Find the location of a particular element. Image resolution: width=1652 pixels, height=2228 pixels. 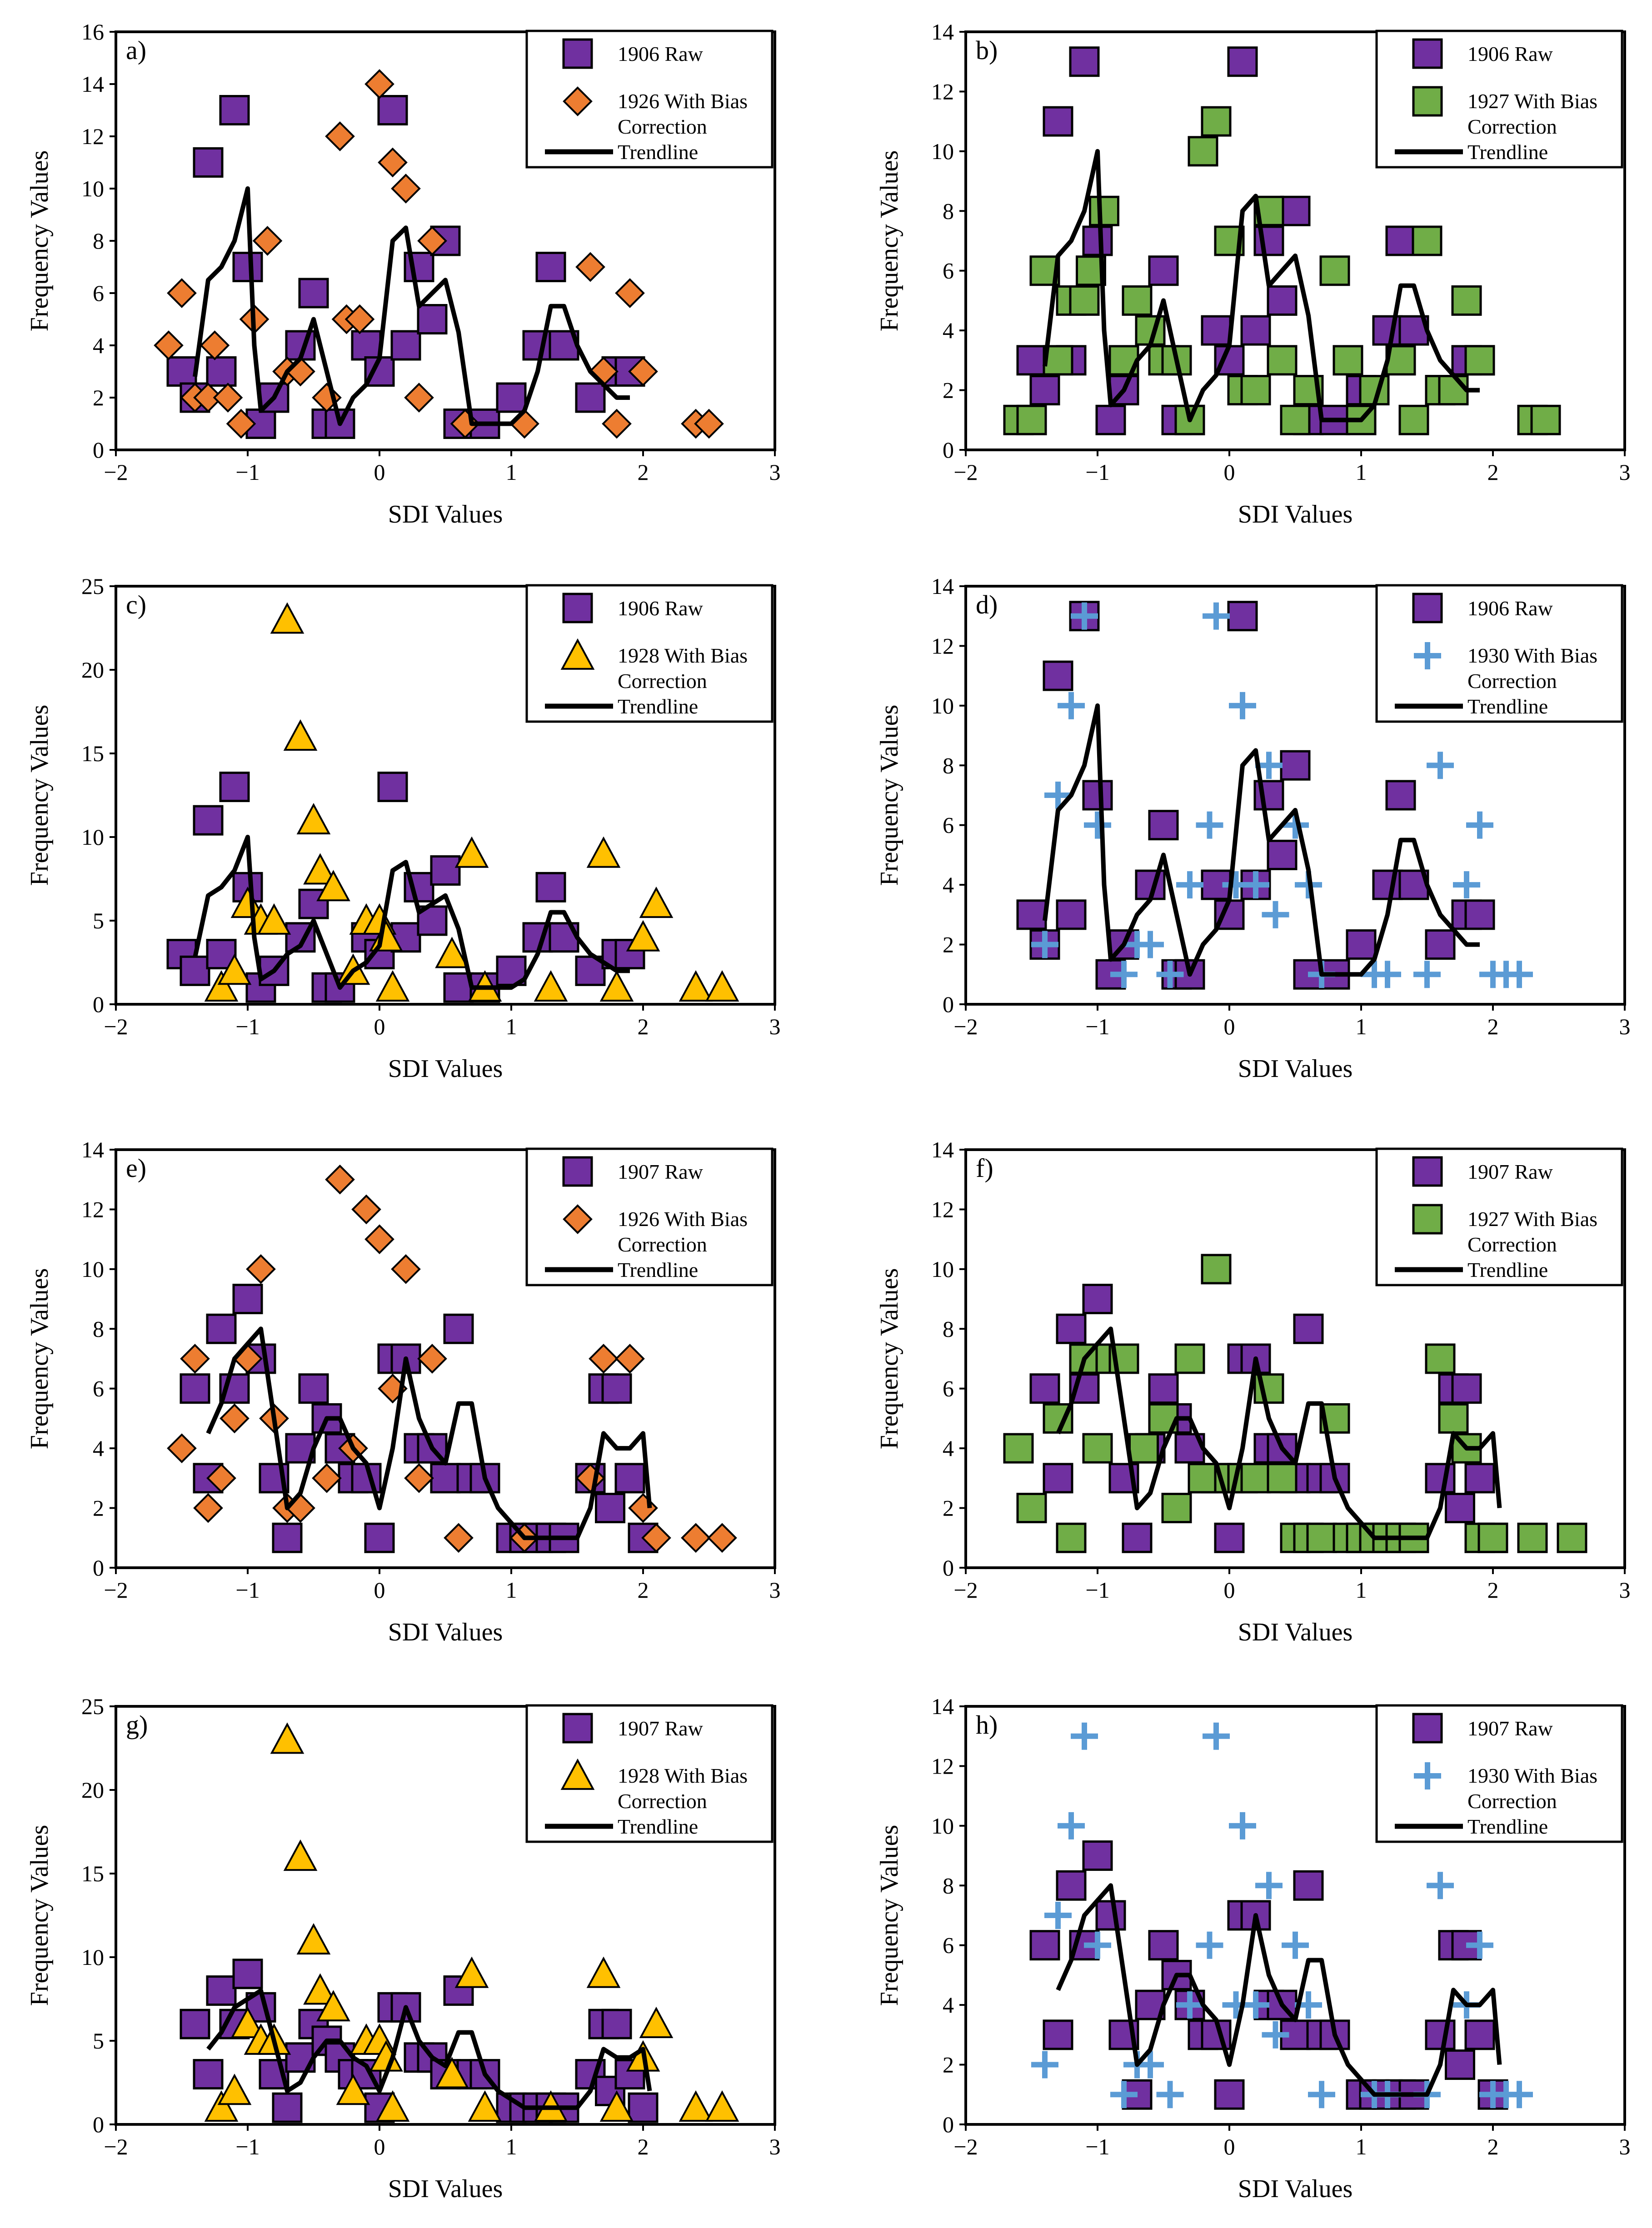

y-tick-label: 2 is located at coordinates (98, 397).